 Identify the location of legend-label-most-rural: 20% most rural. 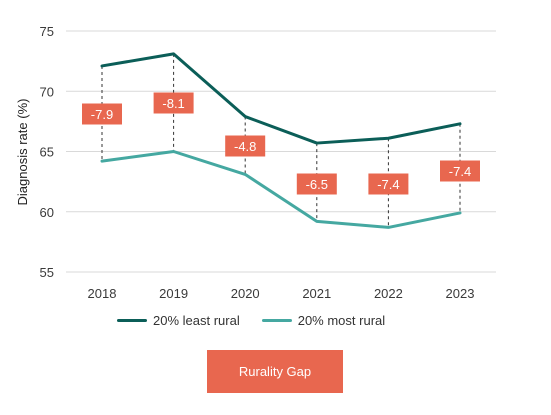
(341, 320).